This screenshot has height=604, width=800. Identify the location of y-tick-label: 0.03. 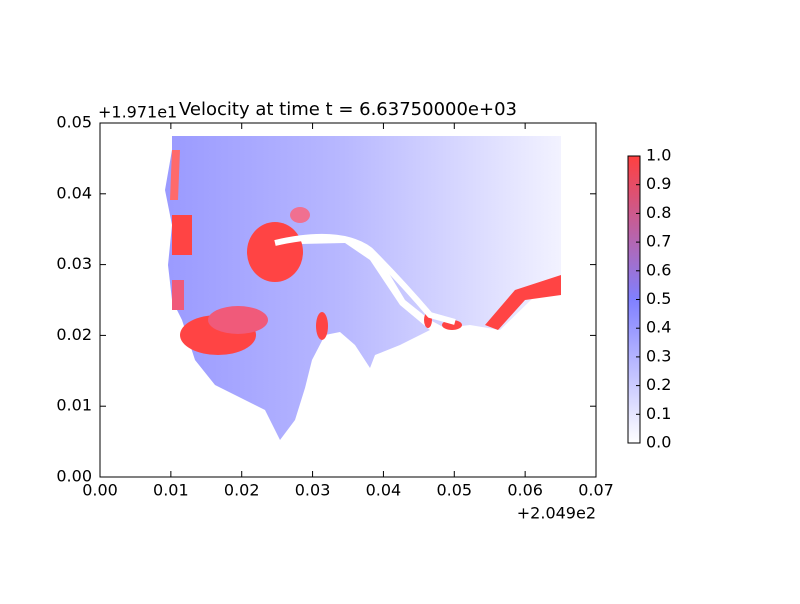
(74, 263).